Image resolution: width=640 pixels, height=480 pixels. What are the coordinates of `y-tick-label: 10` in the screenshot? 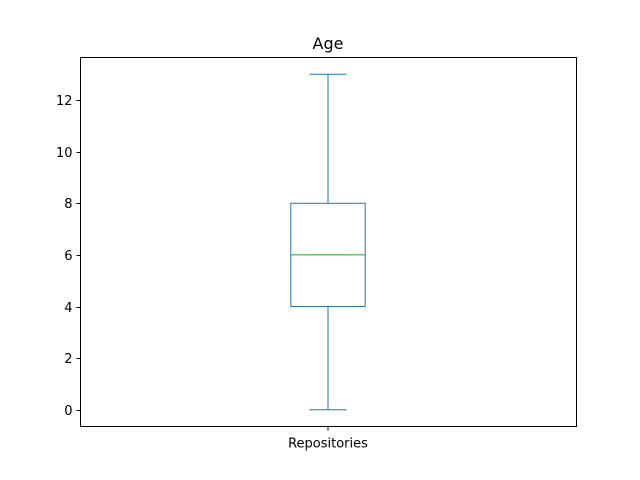 It's located at (64, 153).